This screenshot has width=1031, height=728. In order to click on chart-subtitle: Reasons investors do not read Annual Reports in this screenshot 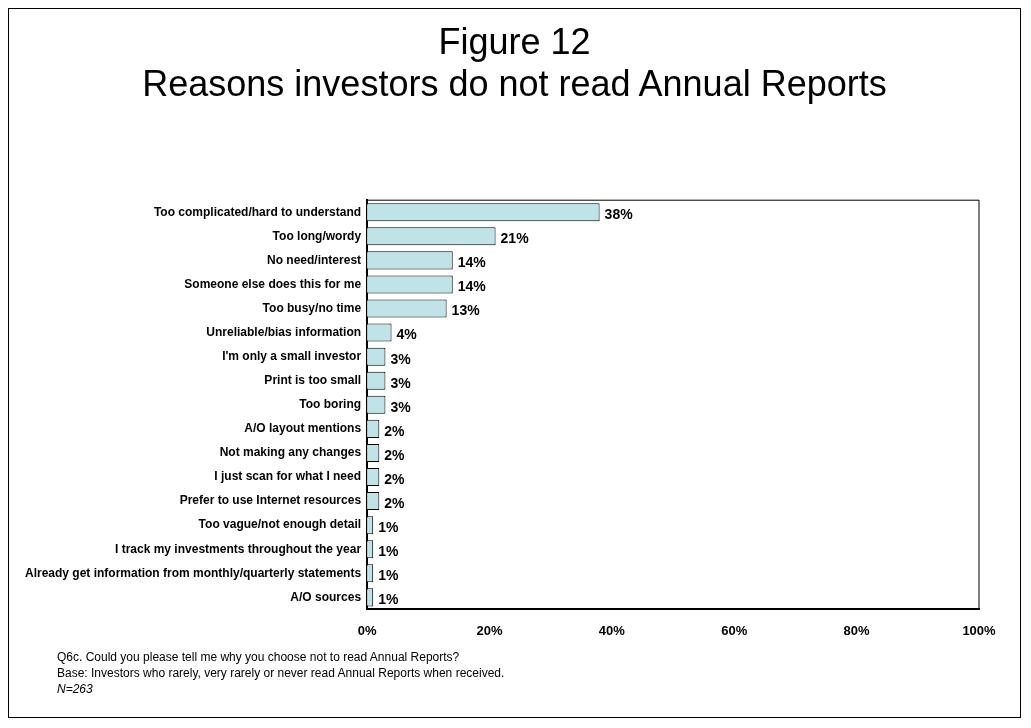, I will do `click(514, 84)`.